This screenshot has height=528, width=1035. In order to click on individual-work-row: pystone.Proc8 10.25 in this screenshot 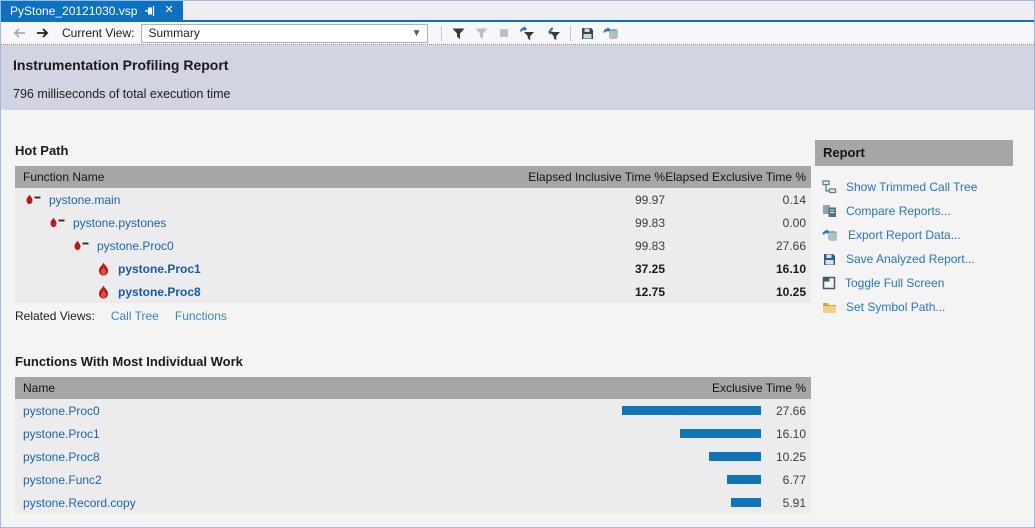, I will do `click(413, 456)`.